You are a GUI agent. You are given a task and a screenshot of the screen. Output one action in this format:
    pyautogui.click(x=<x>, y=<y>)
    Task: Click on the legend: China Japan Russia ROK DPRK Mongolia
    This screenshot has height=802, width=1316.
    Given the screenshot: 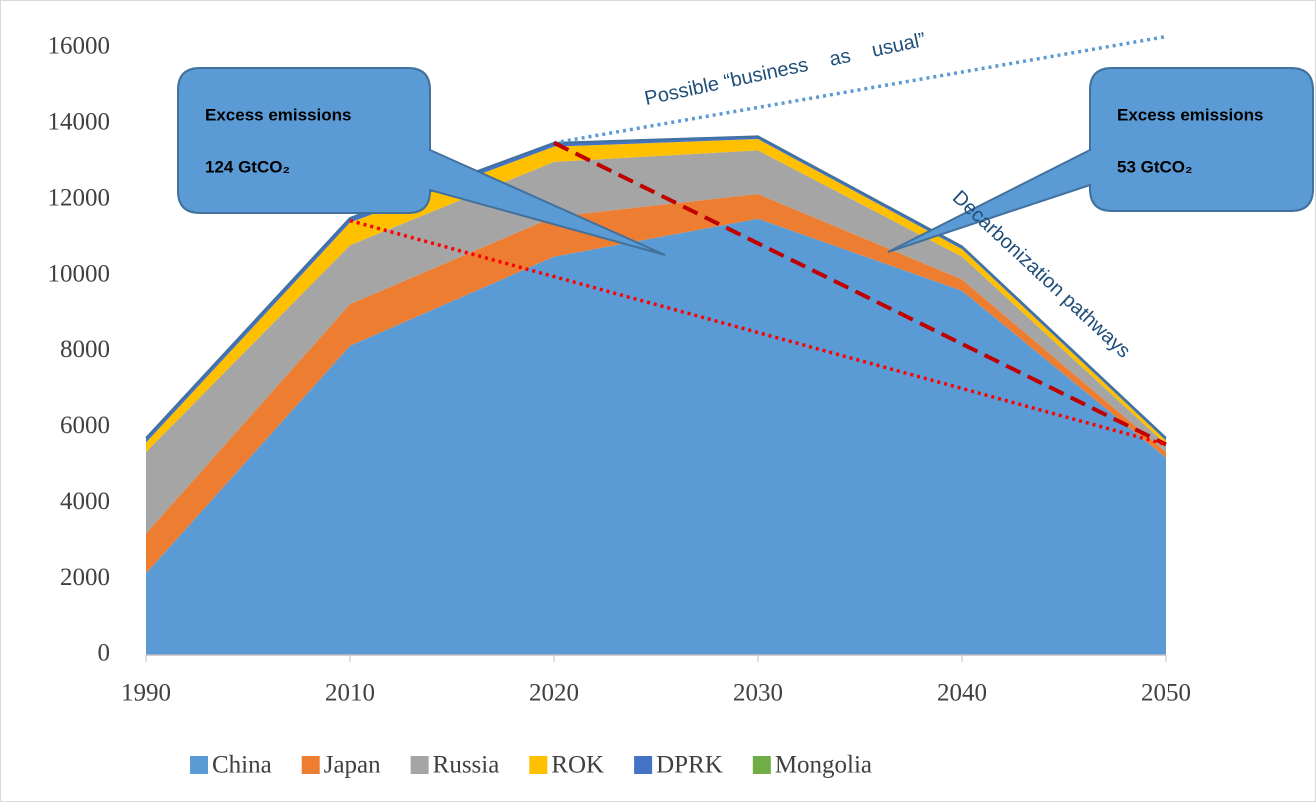 What is the action you would take?
    pyautogui.click(x=531, y=765)
    